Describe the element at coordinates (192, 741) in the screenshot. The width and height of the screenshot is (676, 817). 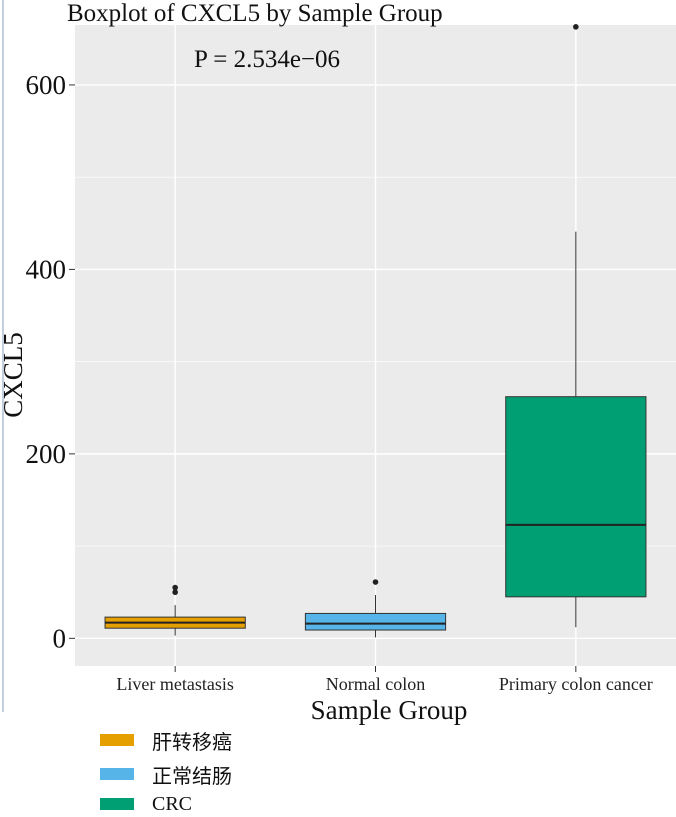
I see `legend-label-liver: 肝转移癌` at that location.